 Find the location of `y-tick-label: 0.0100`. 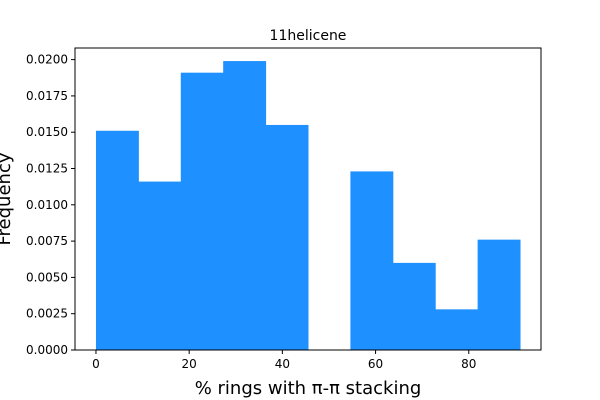

y-tick-label: 0.0100 is located at coordinates (47, 205).